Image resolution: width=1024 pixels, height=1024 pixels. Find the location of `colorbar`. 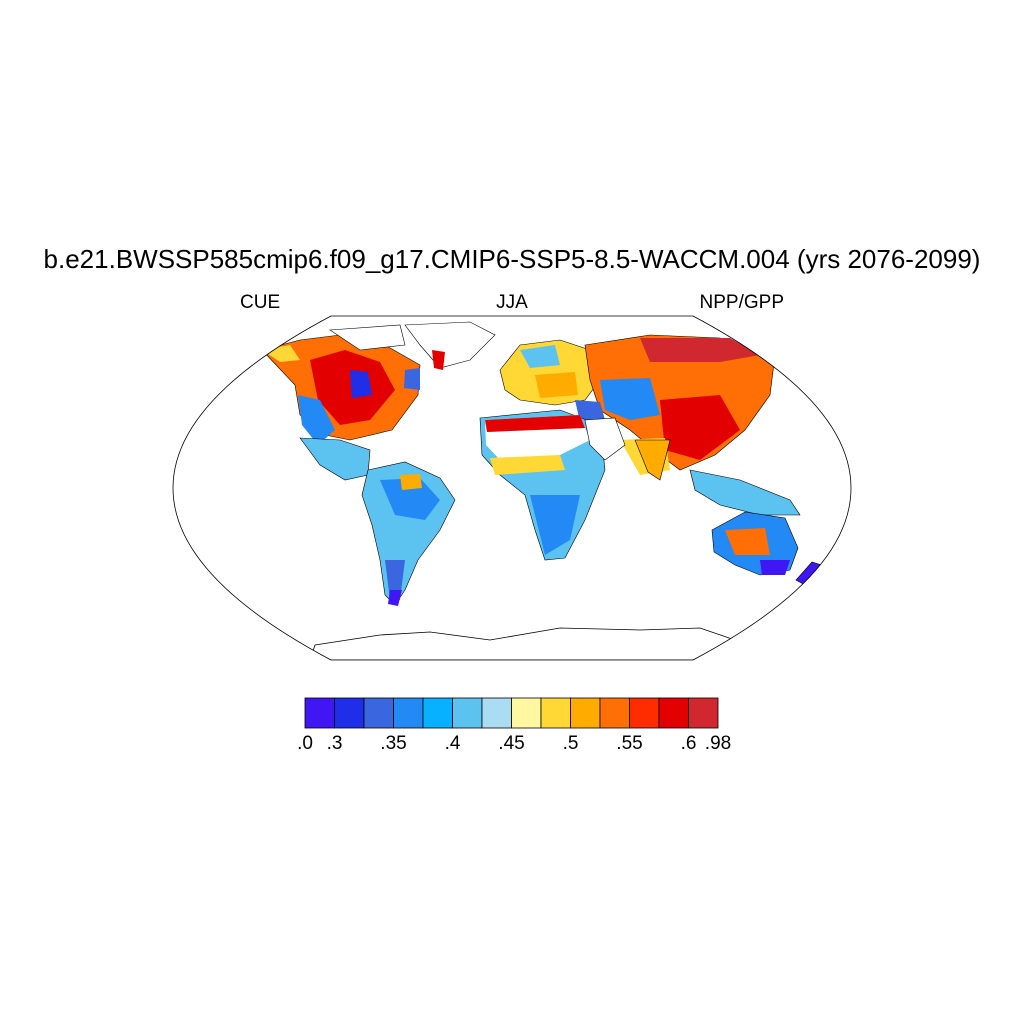

colorbar is located at coordinates (511, 713).